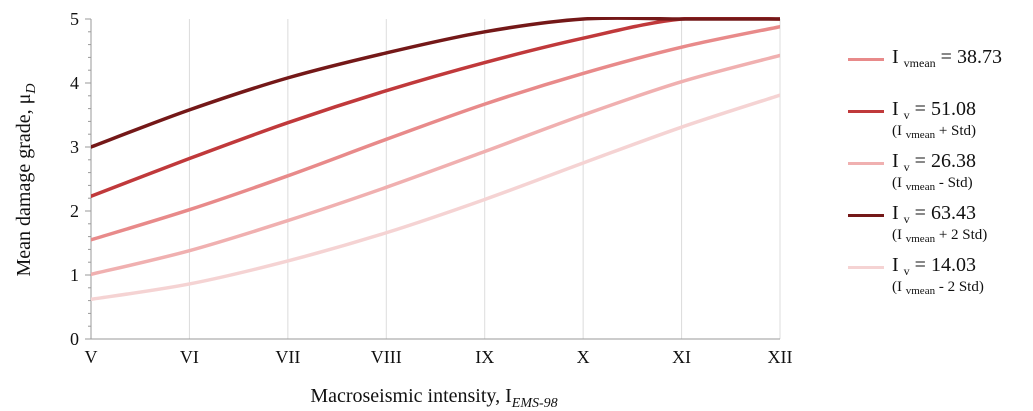  Describe the element at coordinates (934, 132) in the screenshot. I see `legend-note: (I vmean + Std)` at that location.